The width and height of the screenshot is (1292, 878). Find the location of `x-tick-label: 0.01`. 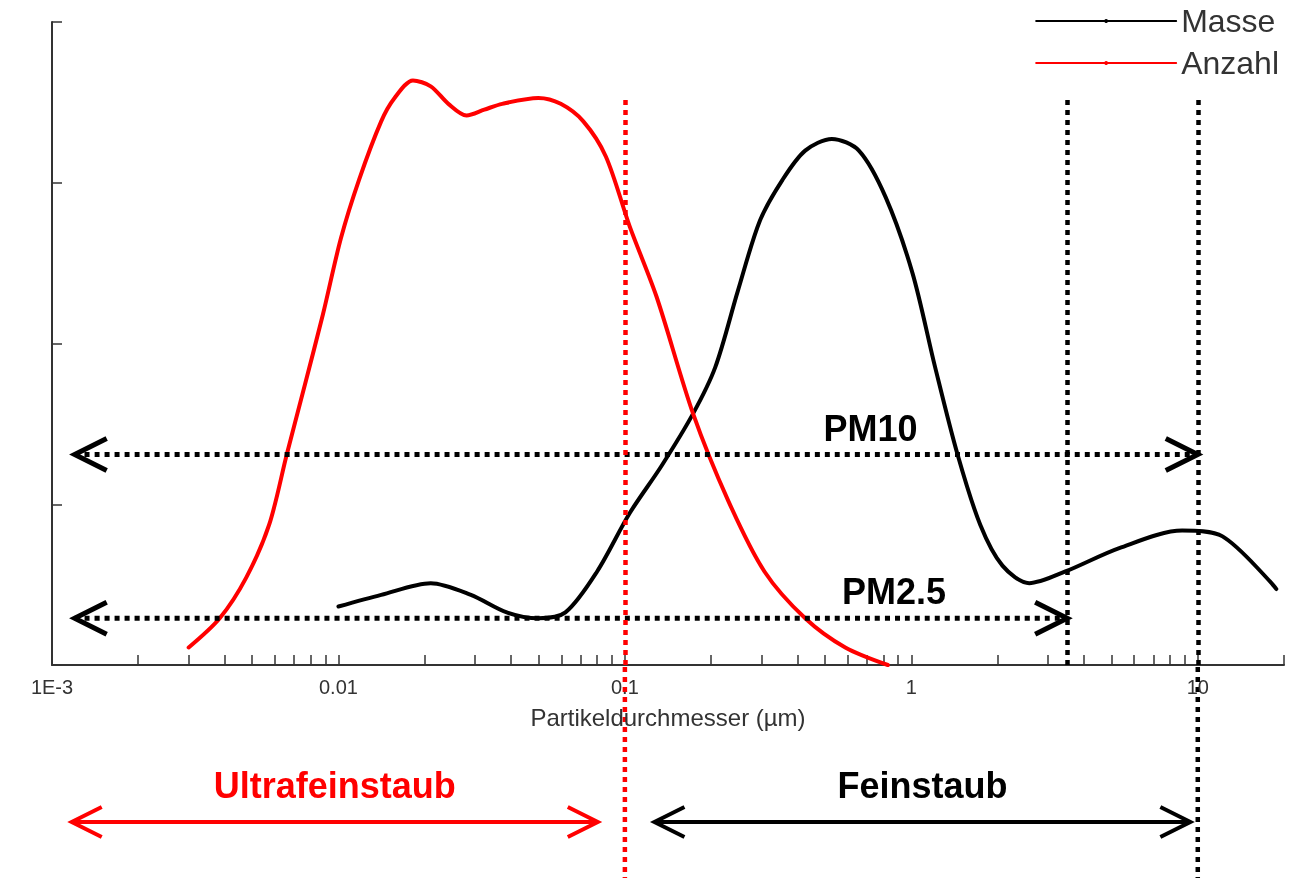

x-tick-label: 0.01 is located at coordinates (338, 687).